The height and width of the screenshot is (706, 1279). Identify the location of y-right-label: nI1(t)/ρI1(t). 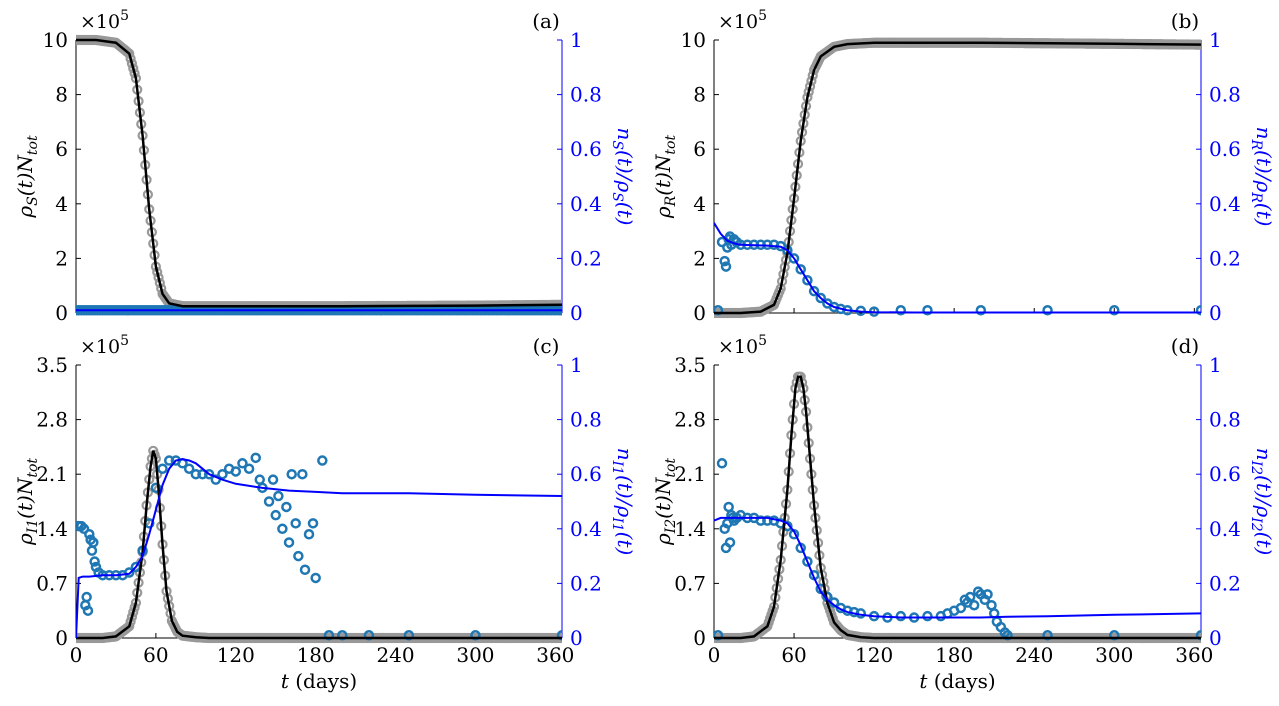
(623, 502).